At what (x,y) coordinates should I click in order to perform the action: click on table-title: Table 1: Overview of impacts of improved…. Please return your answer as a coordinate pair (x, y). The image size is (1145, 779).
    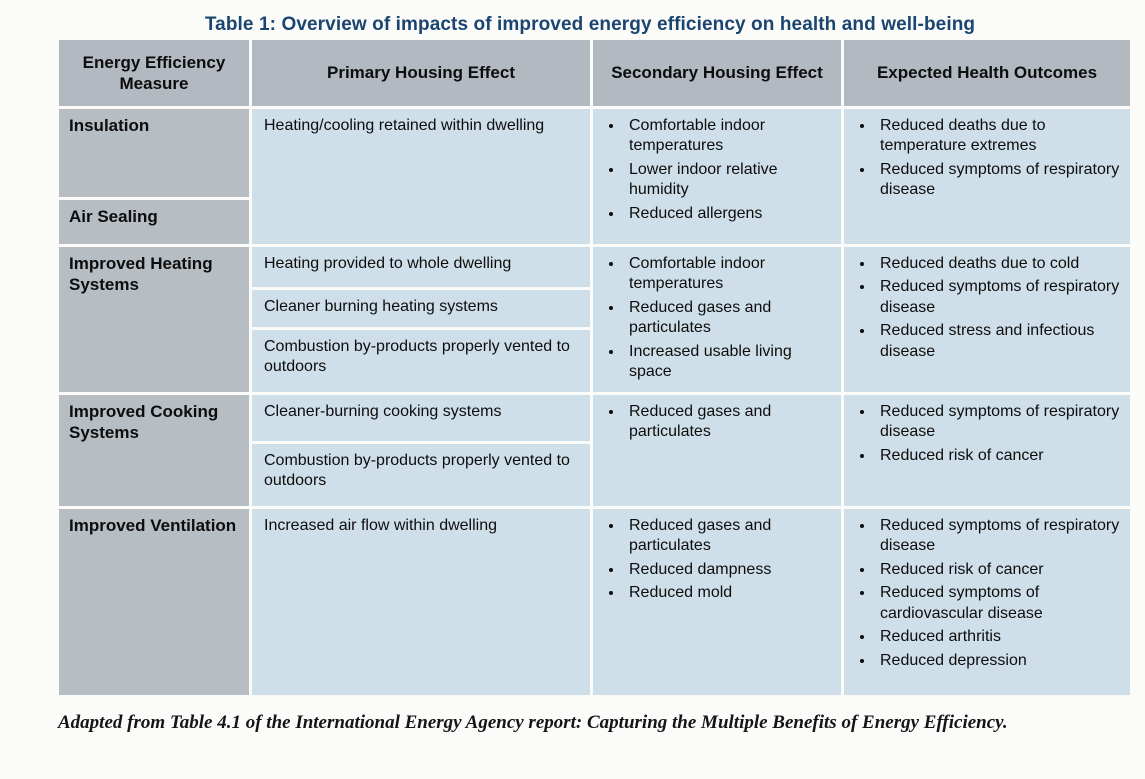
    Looking at the image, I should click on (590, 24).